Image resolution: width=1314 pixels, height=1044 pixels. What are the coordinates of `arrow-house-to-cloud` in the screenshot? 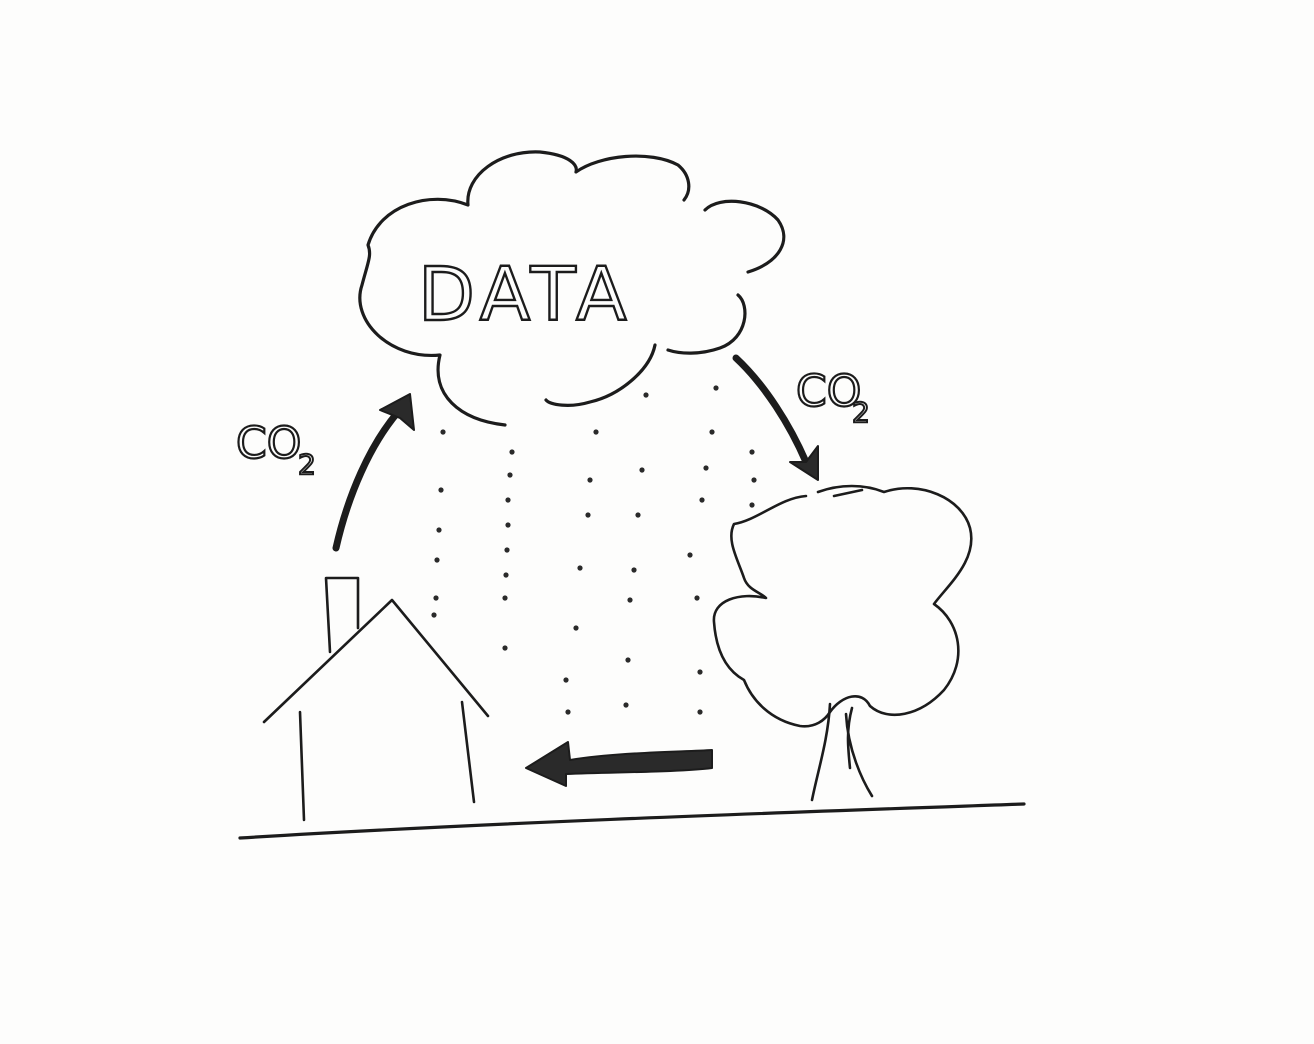 It's located at (373, 472).